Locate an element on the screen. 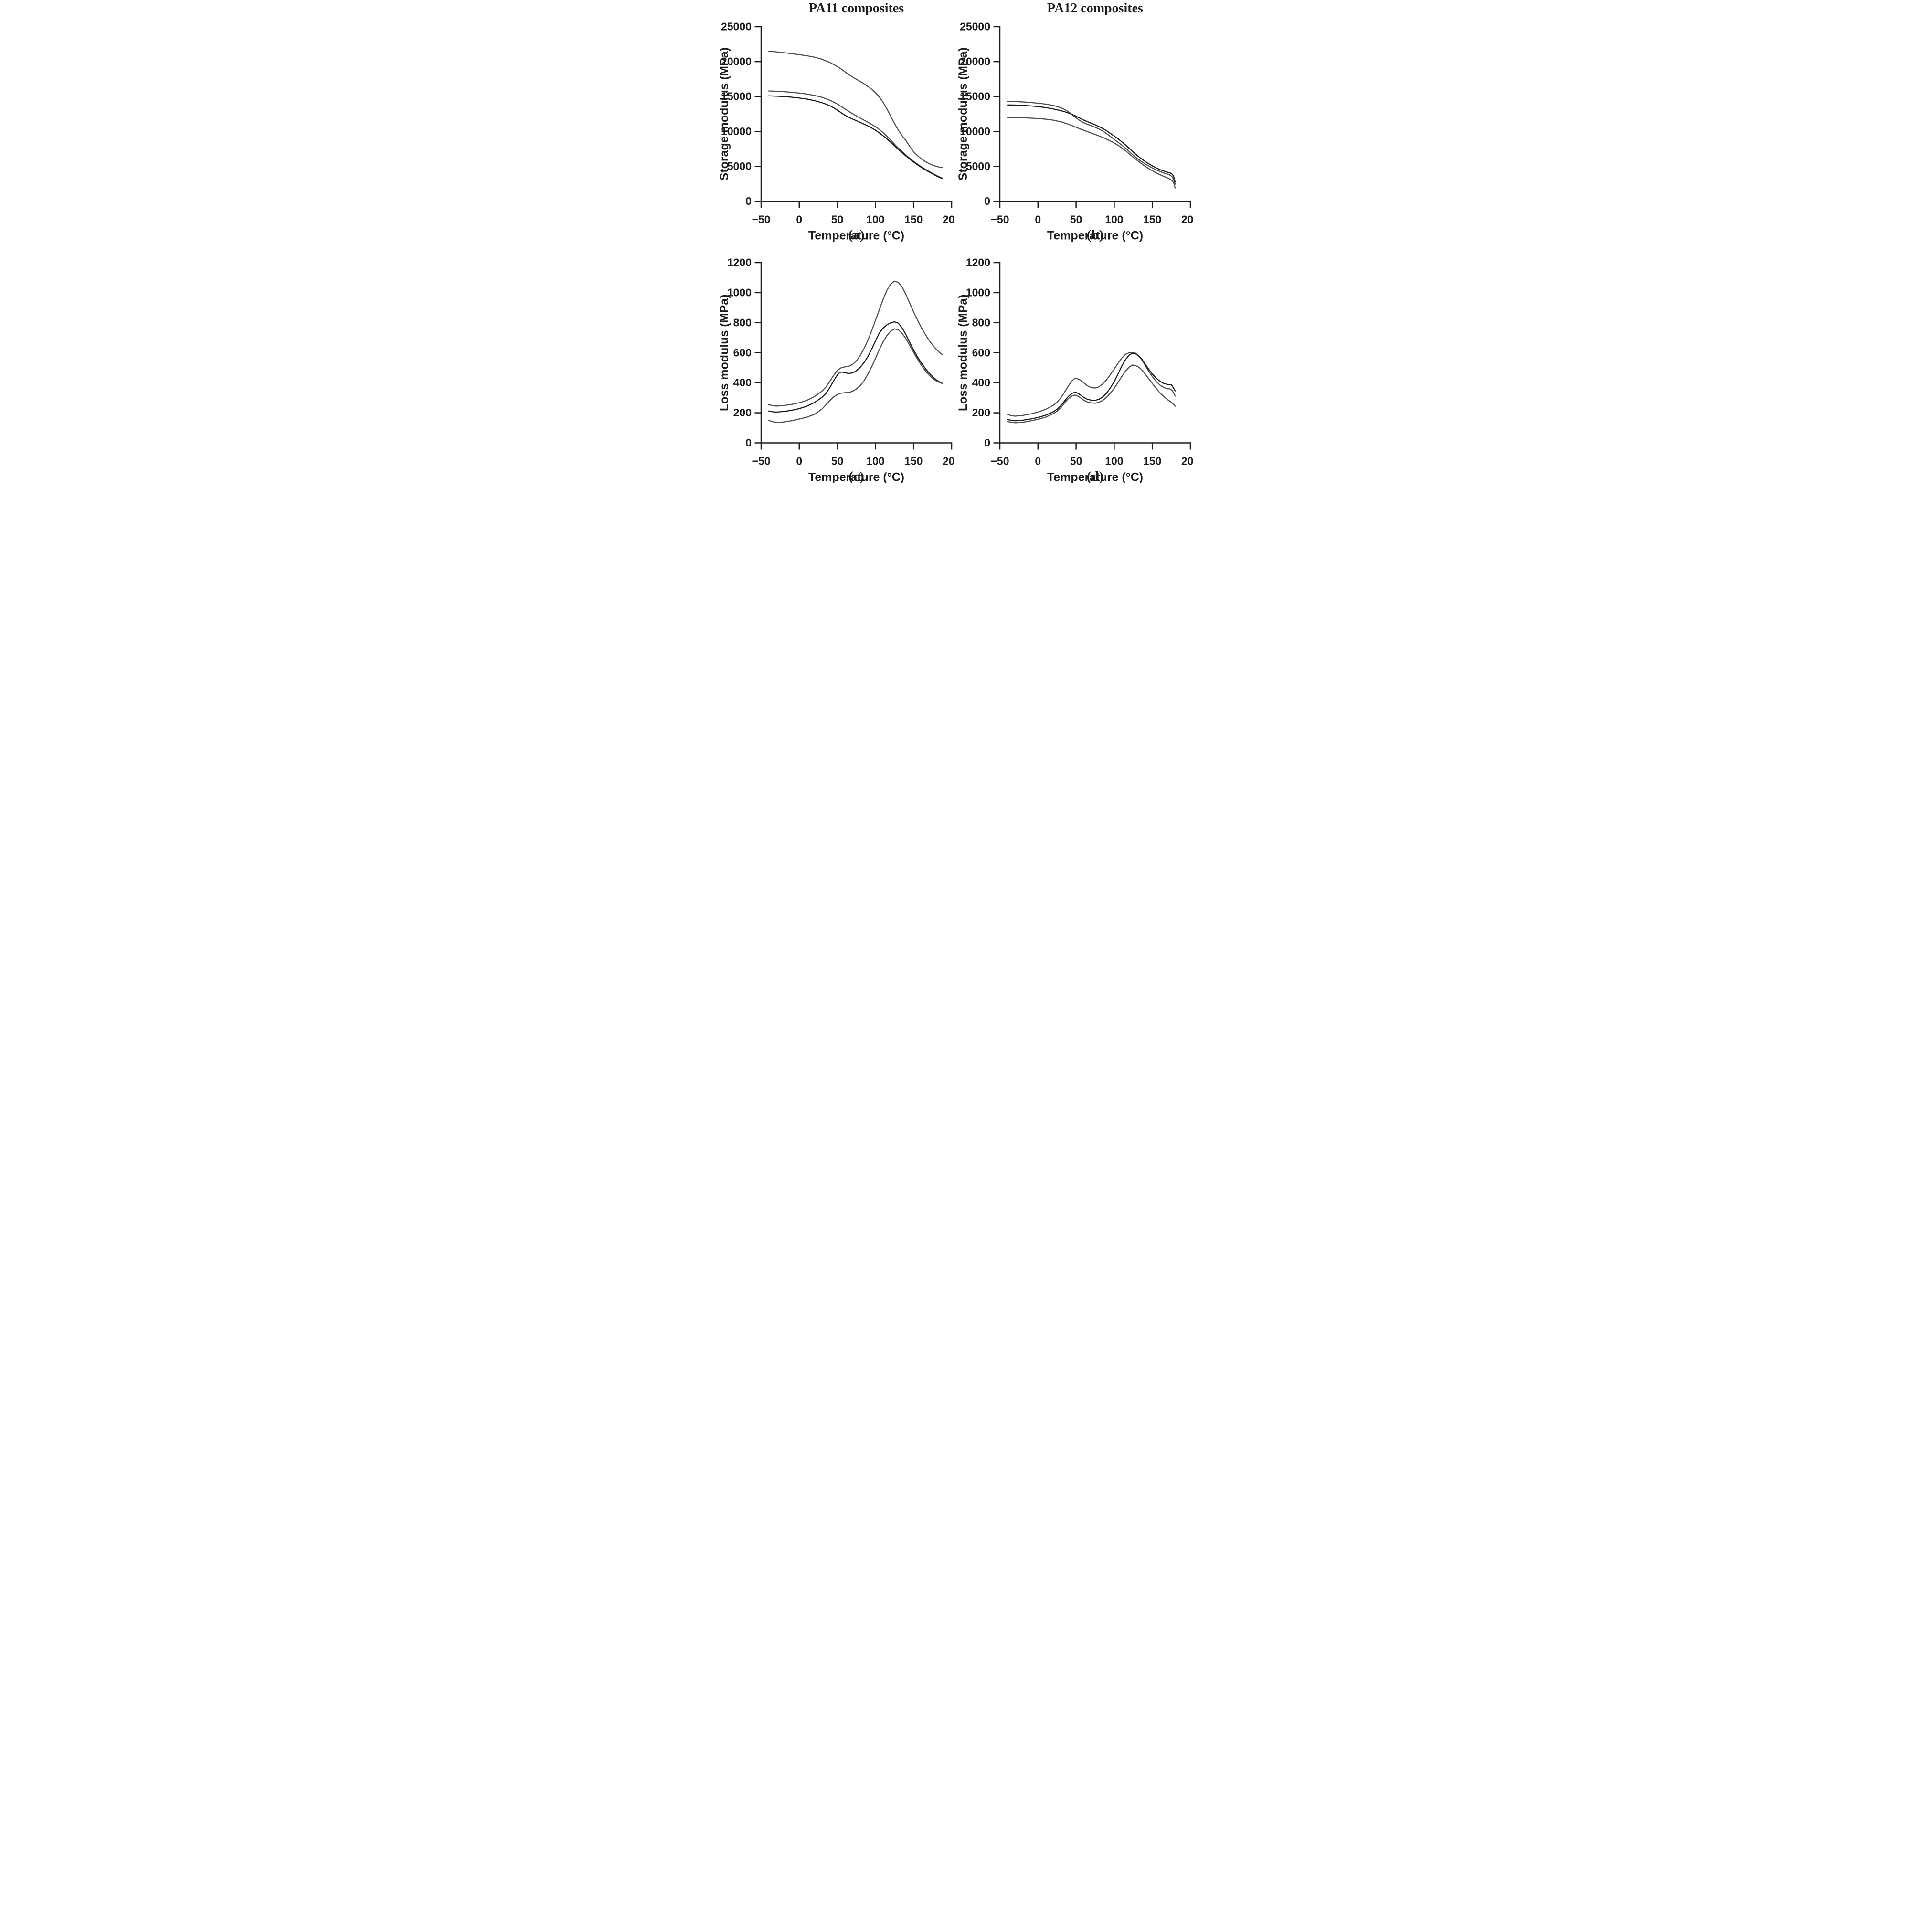 The width and height of the screenshot is (1909, 1932). panel-letter: (d) is located at coordinates (1095, 476).